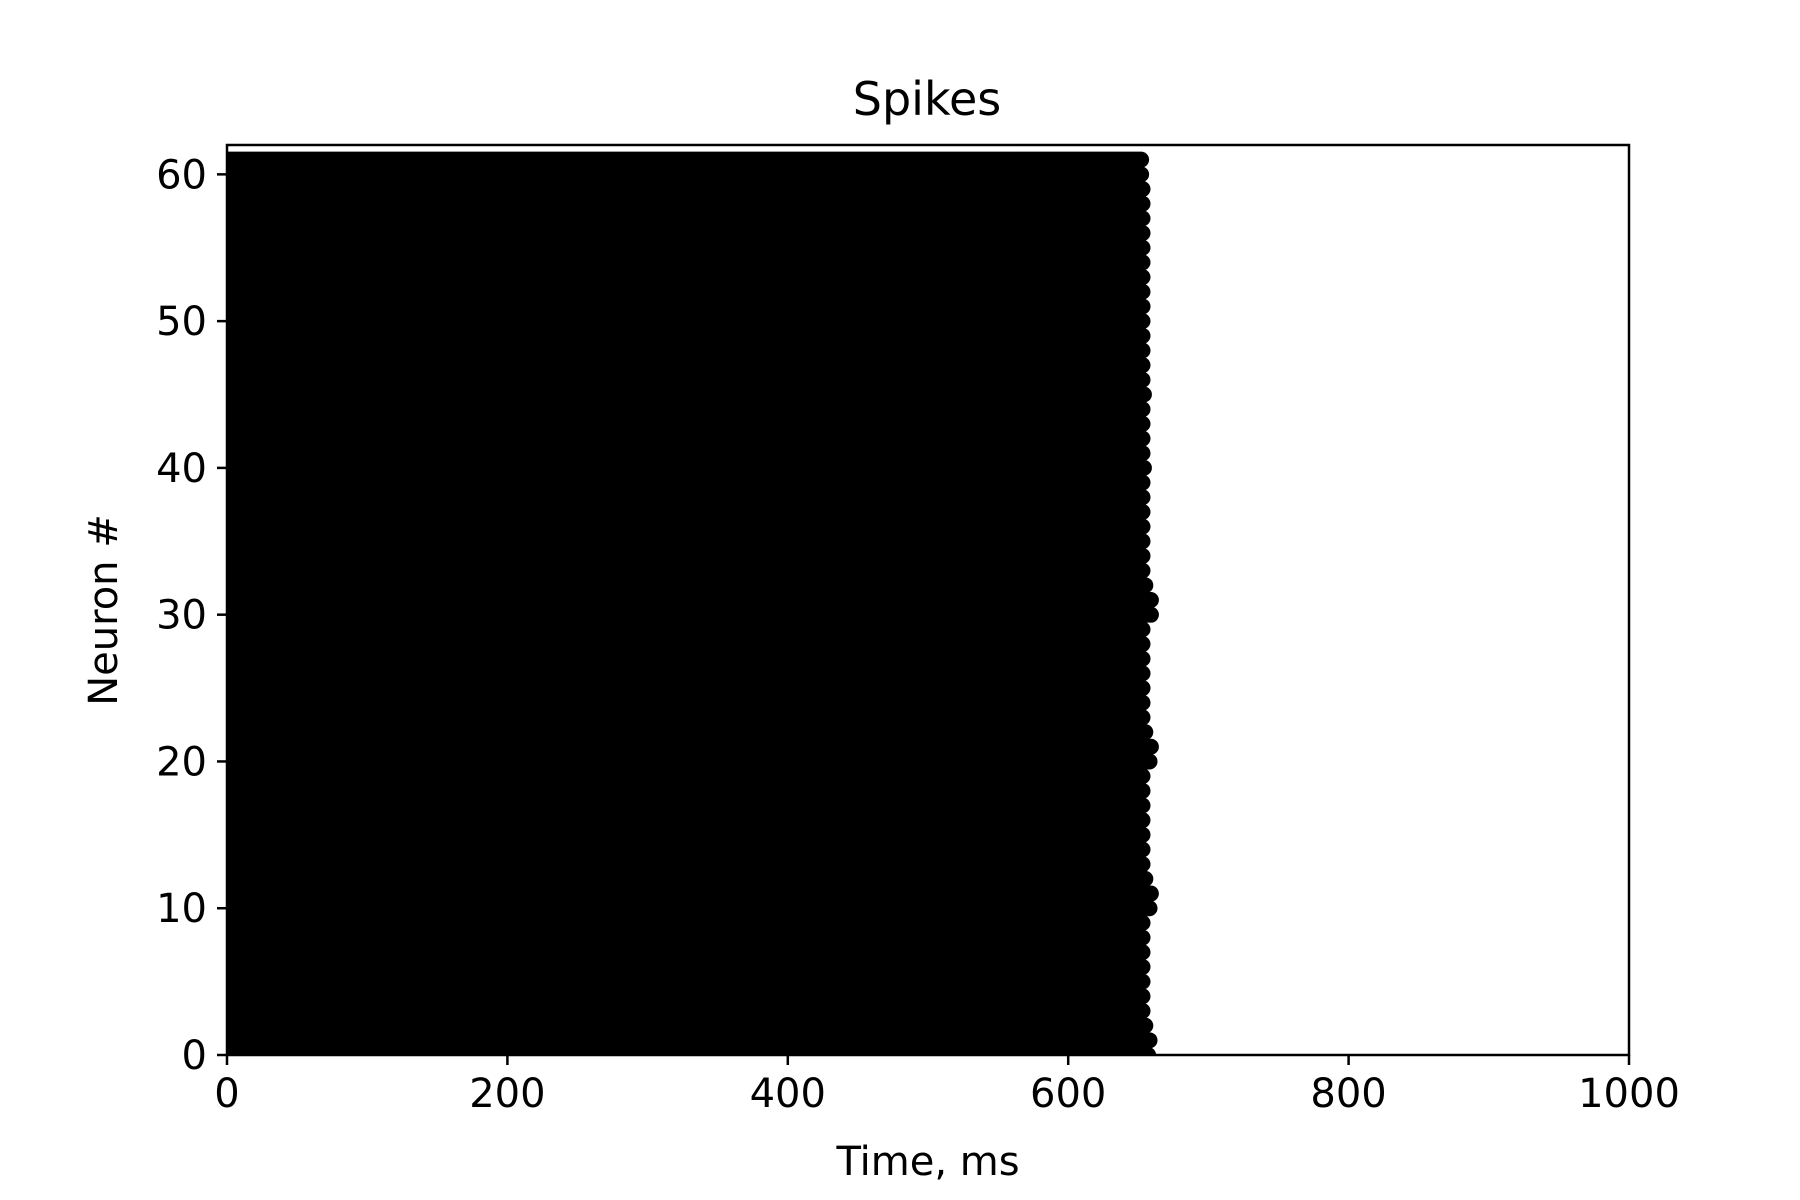 The height and width of the screenshot is (1200, 1800). Describe the element at coordinates (1068, 1094) in the screenshot. I see `x-tick-label: 600` at that location.